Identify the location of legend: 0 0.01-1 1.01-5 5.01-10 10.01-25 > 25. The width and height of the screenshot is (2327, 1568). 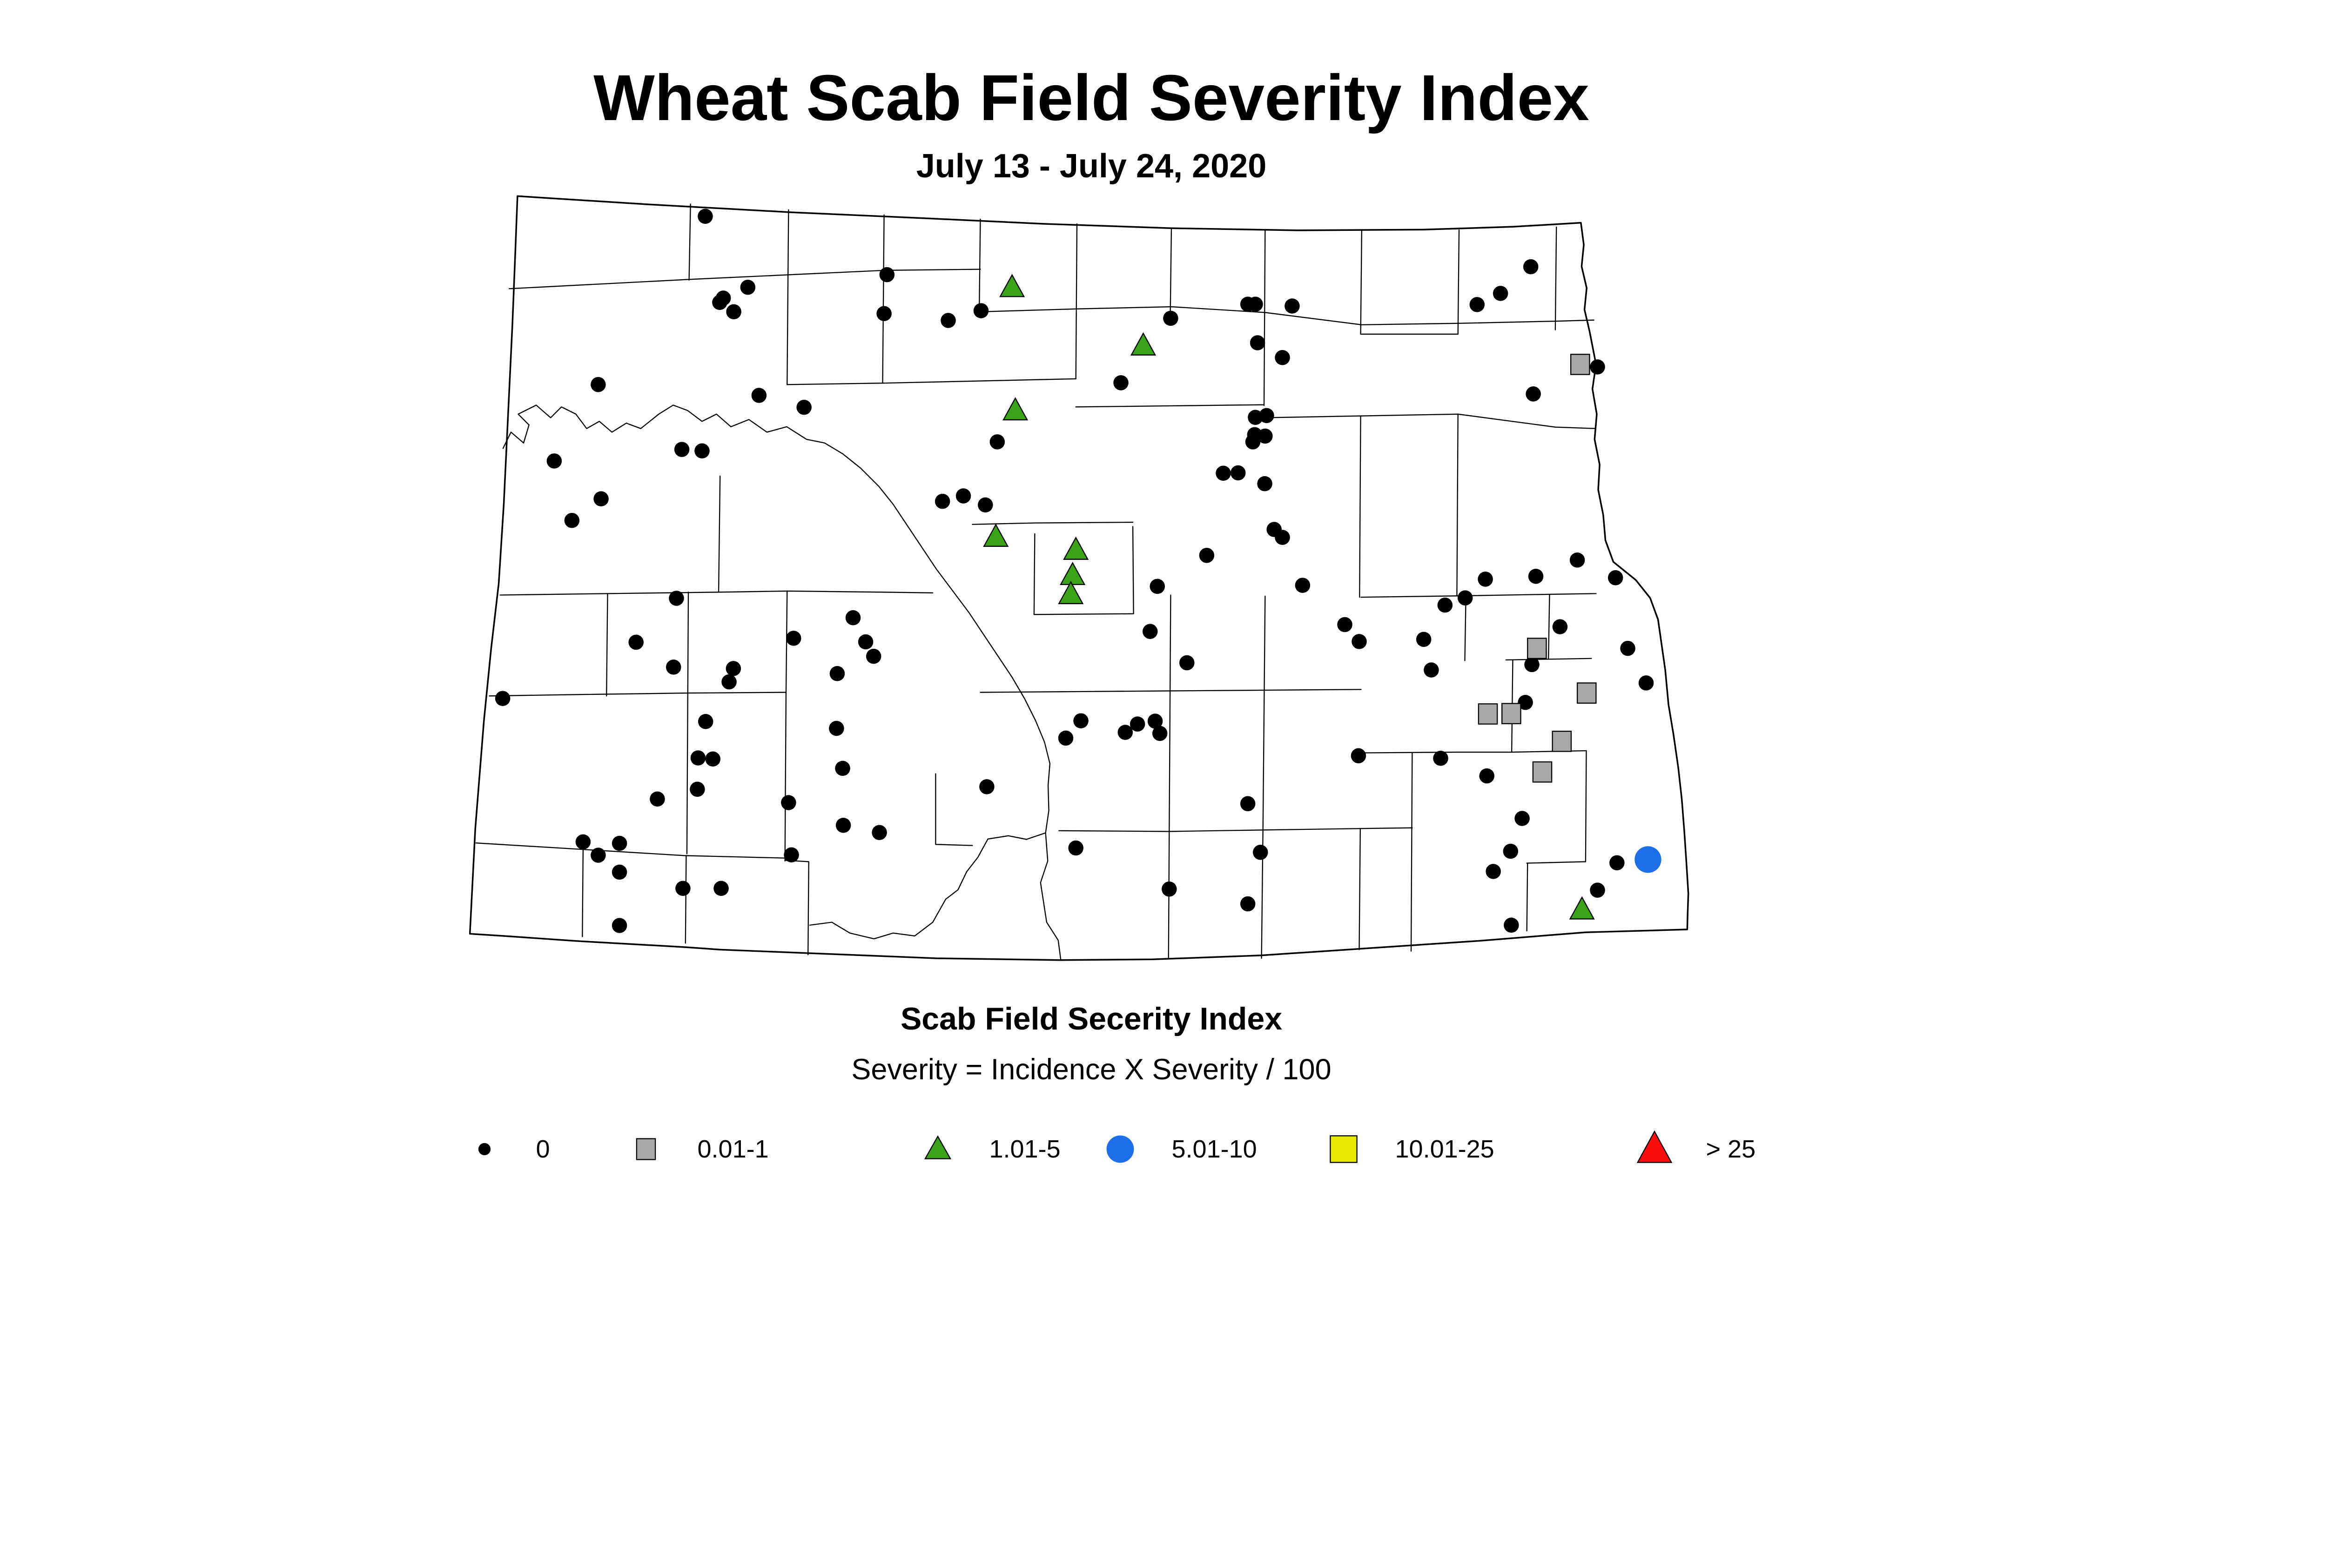
(1163, 1149).